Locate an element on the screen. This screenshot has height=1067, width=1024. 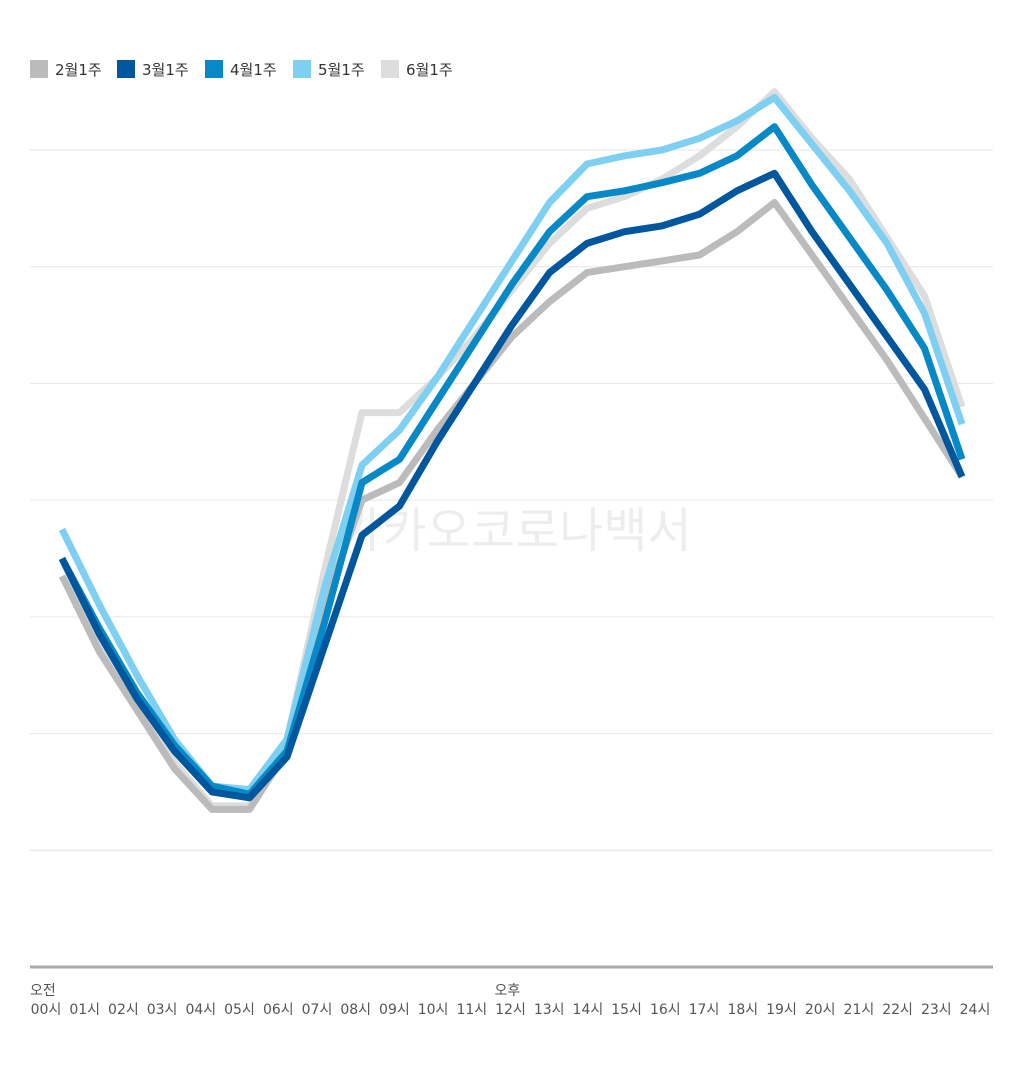
x-tick-label: 18시 is located at coordinates (742, 1010).